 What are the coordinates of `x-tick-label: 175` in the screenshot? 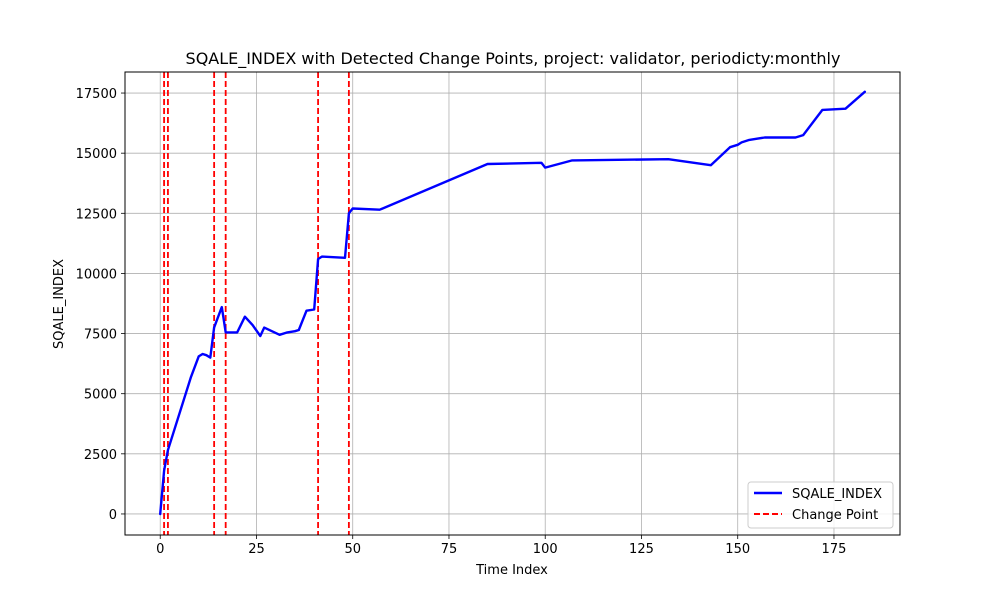 It's located at (834, 549).